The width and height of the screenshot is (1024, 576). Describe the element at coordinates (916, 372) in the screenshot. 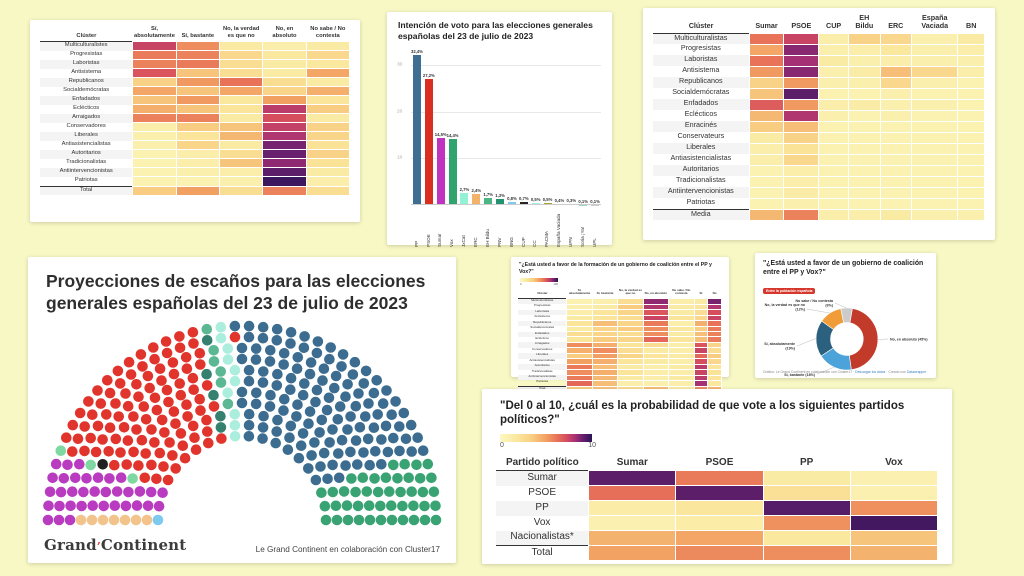

I see `datawrapper-link: Datawrapper` at that location.